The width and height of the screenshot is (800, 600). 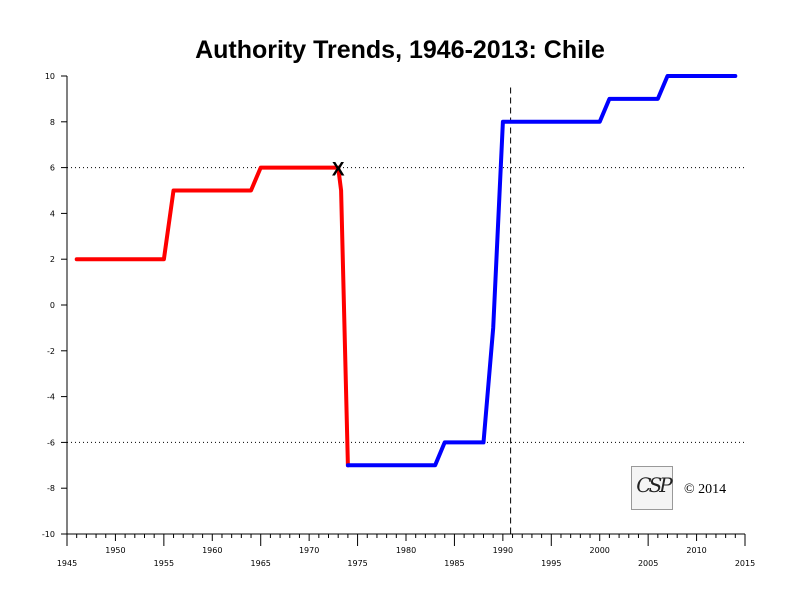 What do you see at coordinates (52, 122) in the screenshot?
I see `y-tick-label: 8` at bounding box center [52, 122].